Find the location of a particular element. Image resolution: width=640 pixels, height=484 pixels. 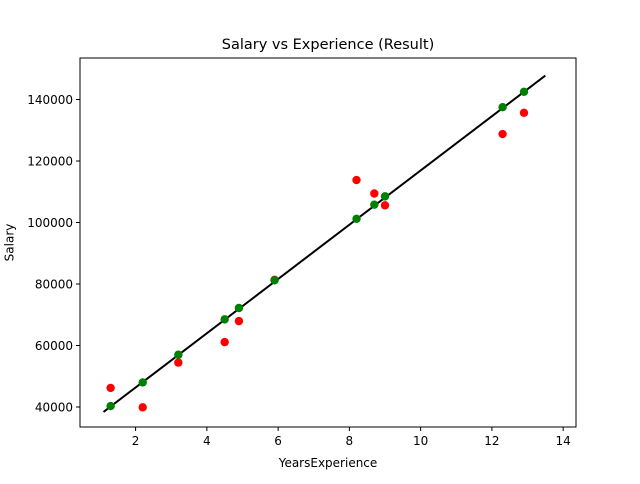

x-tick-label: 2 is located at coordinates (136, 441).